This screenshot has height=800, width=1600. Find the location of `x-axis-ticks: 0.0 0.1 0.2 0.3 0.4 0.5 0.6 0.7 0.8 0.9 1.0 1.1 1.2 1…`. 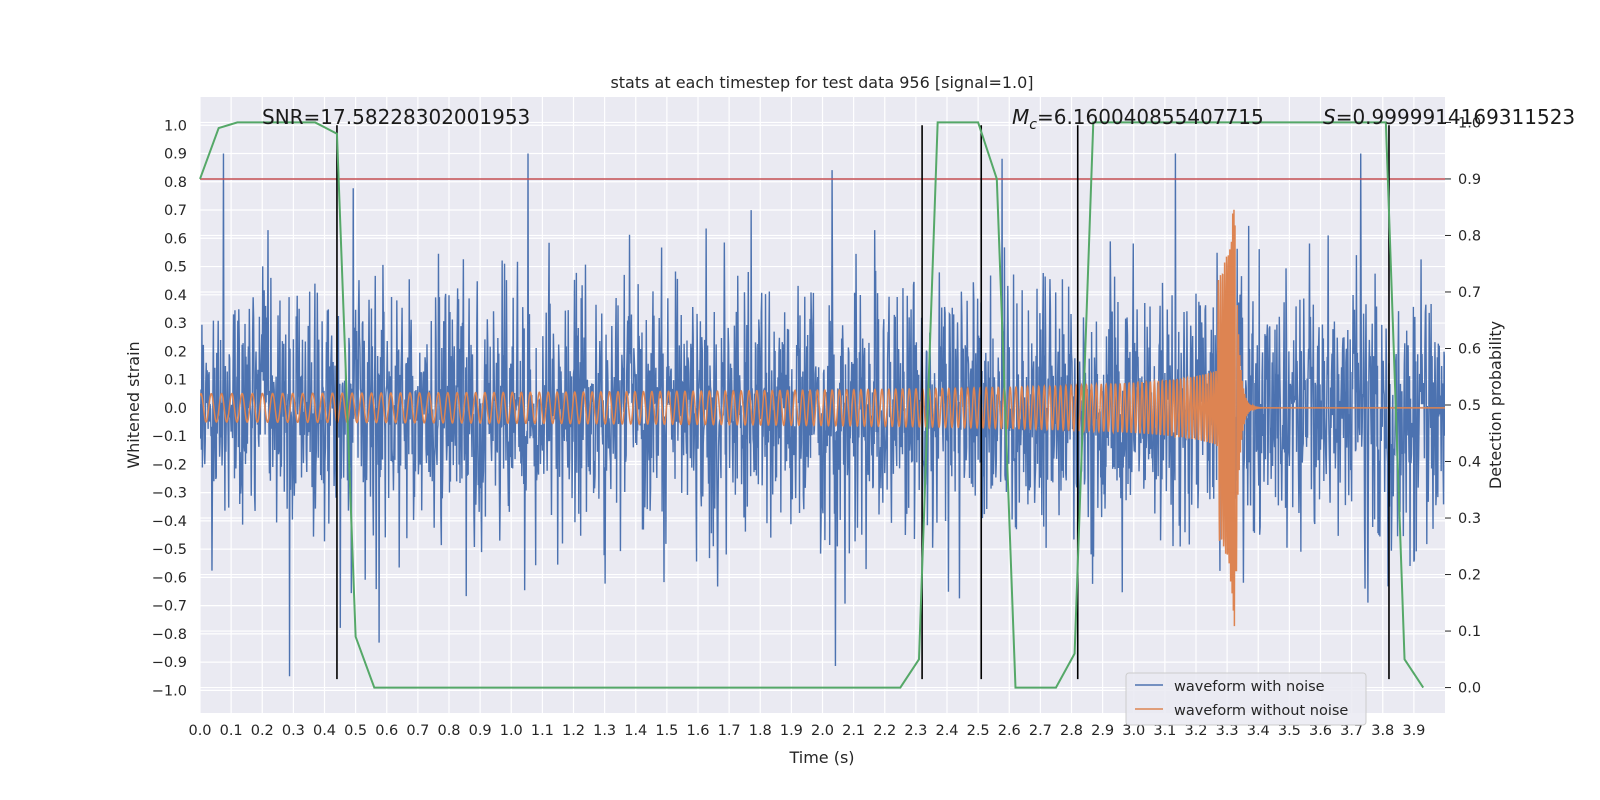

x-axis-ticks: 0.0 0.1 0.2 0.3 0.4 0.5 0.6 0.7 0.8 0.9 1.0 1.1 1.2 1… is located at coordinates (806, 731).